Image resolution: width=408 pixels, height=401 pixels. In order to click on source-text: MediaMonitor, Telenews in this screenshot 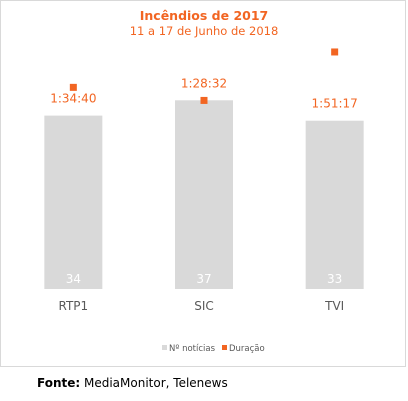, I will do `click(154, 383)`.